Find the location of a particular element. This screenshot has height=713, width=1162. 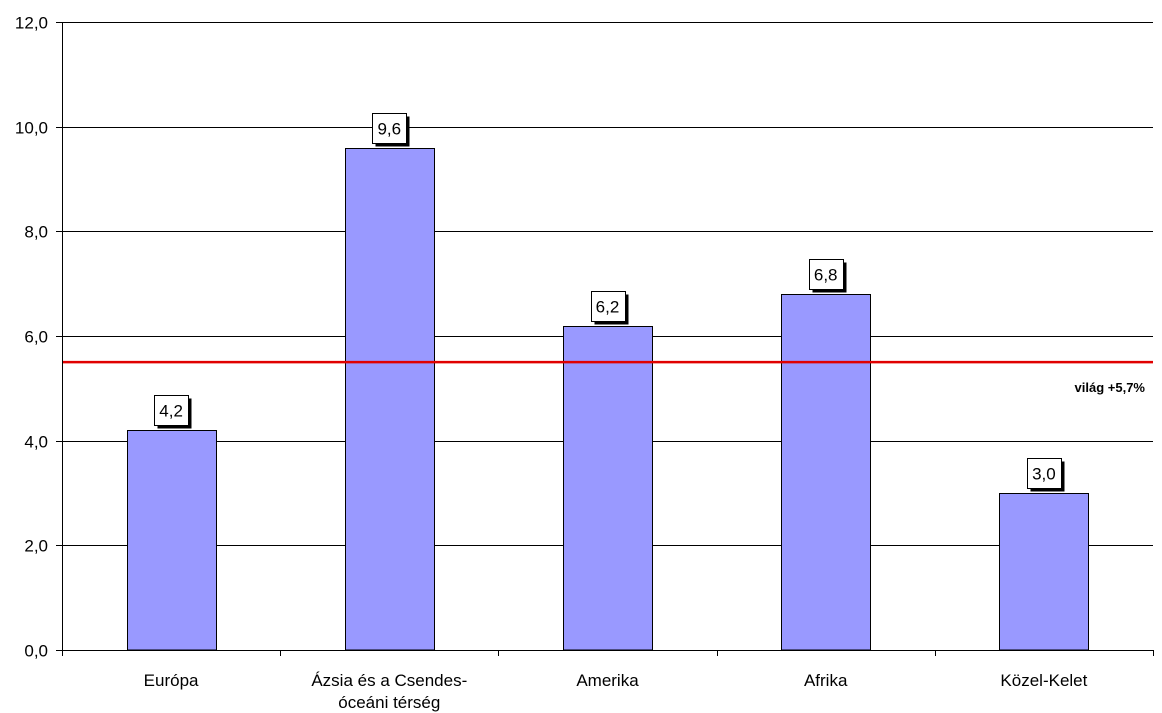

y-tick-label: 10,0 is located at coordinates (31, 128).